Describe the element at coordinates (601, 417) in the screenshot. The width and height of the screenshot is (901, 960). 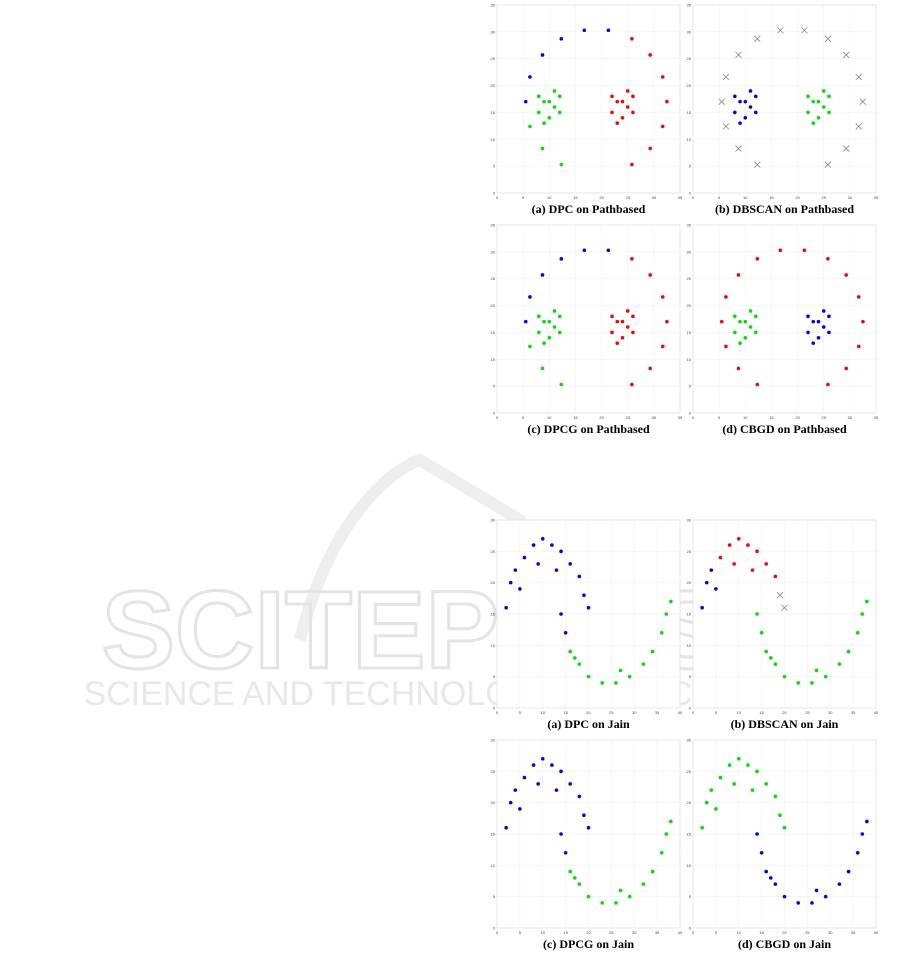
I see `x-tick-label: 20` at that location.